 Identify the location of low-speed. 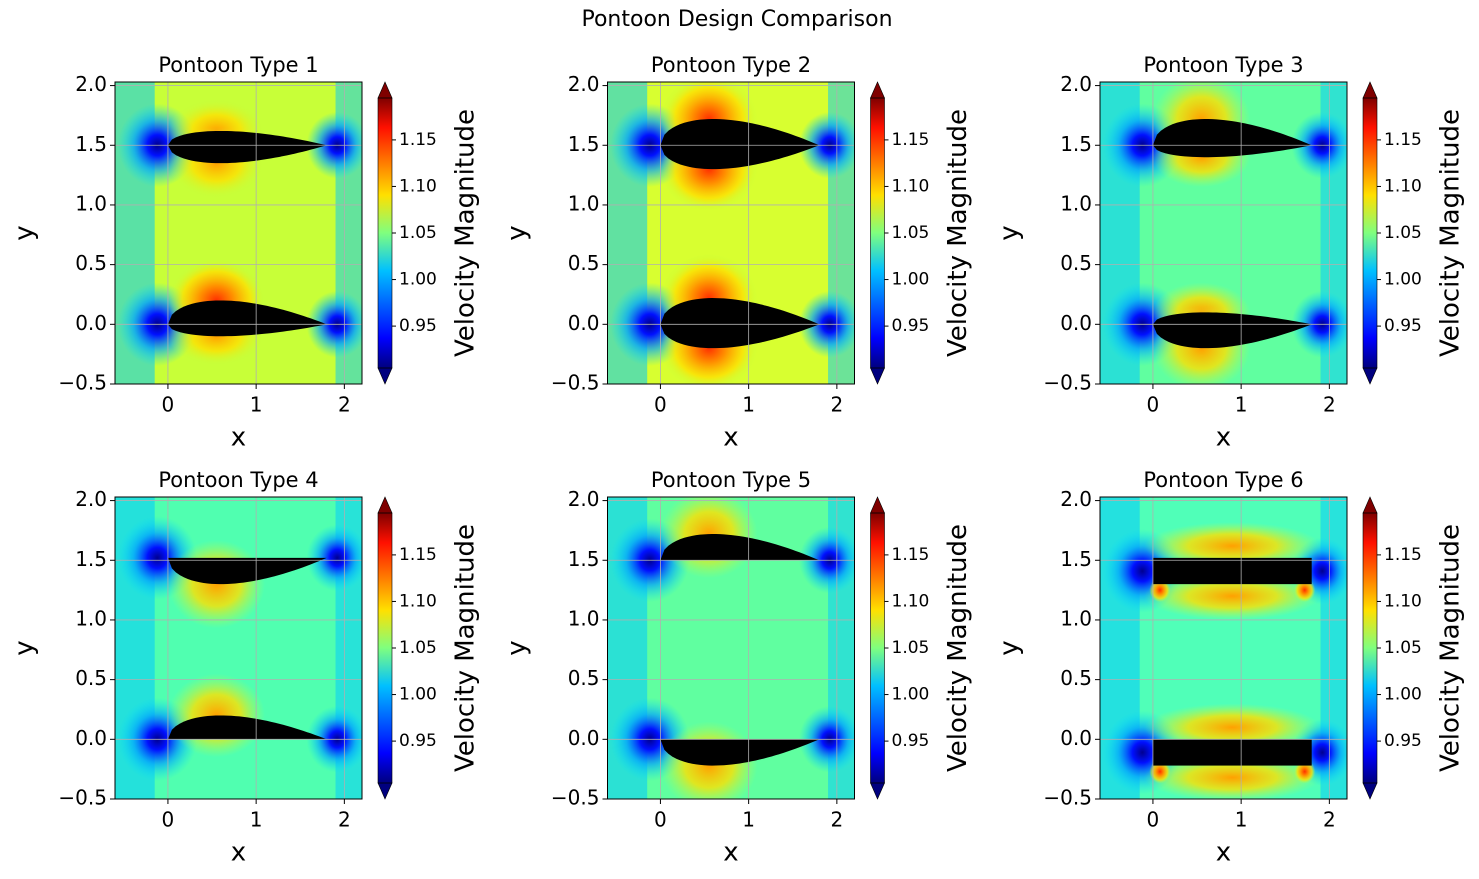
(334, 558).